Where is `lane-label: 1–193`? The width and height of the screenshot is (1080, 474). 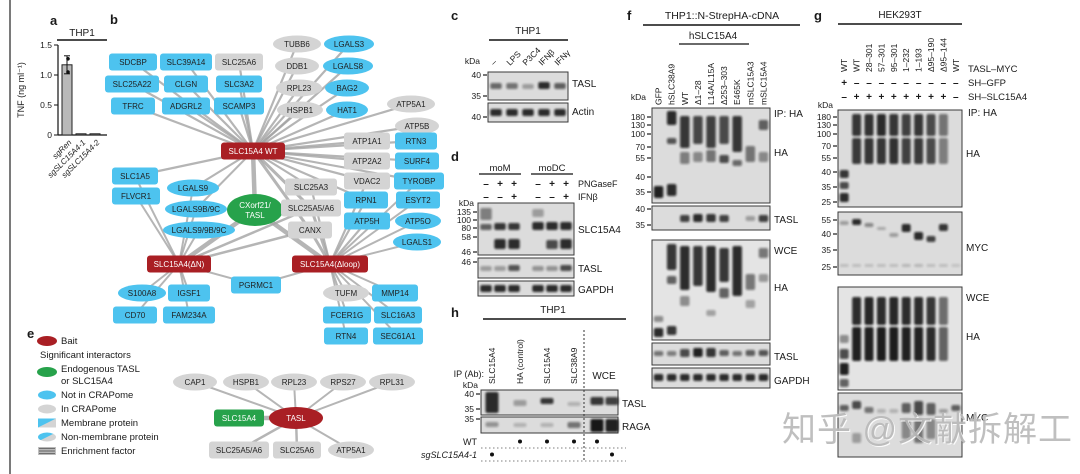 lane-label: 1–193 is located at coordinates (919, 60).